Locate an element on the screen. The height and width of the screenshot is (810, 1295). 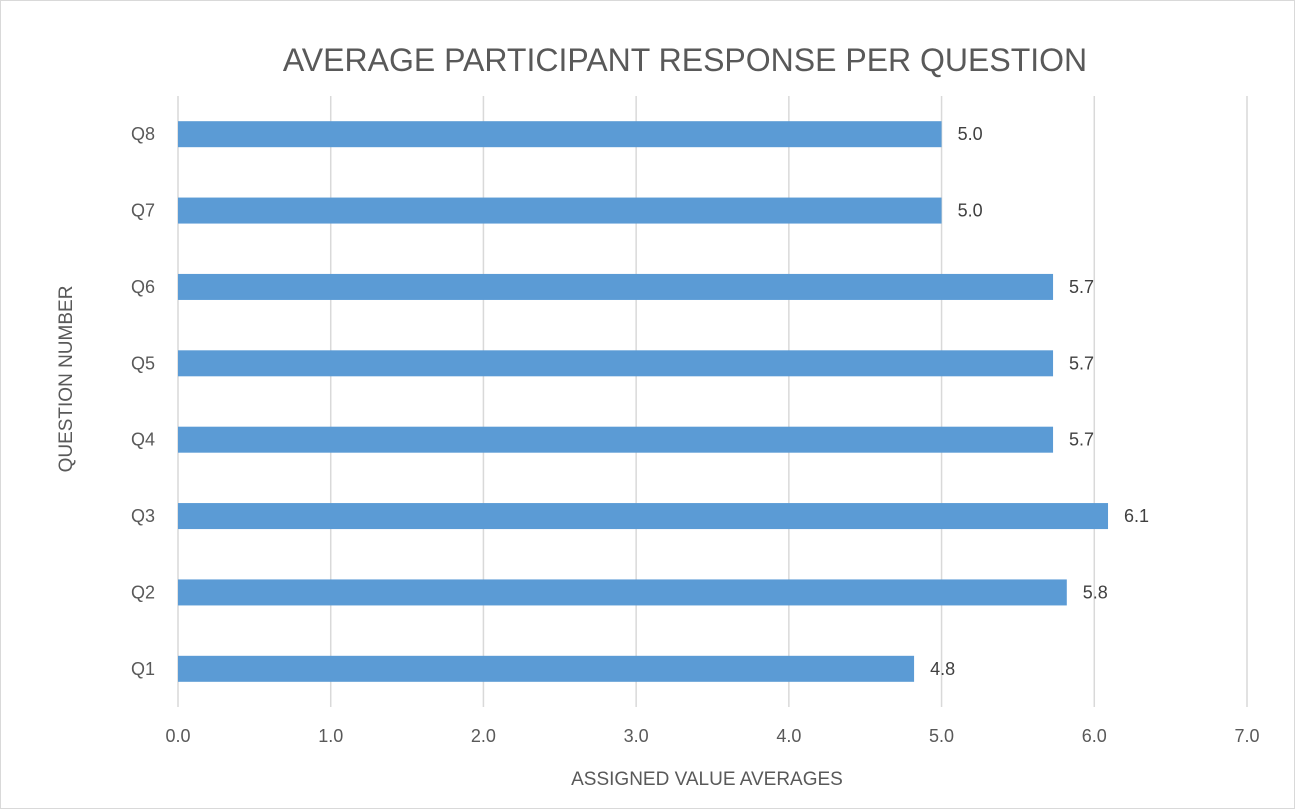
bar-q4 is located at coordinates (616, 439).